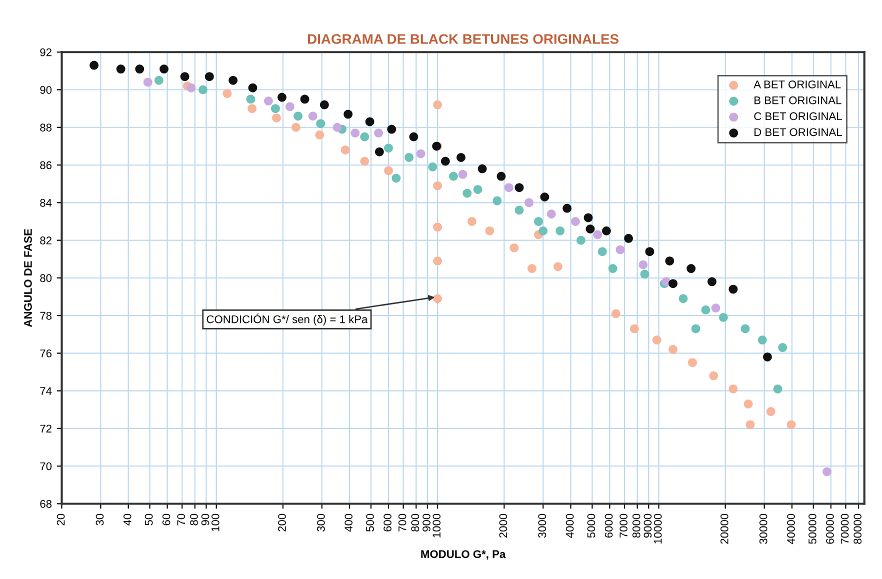 Image resolution: width=882 pixels, height=579 pixels. What do you see at coordinates (370, 523) in the screenshot?
I see `x-tick-label: 500` at bounding box center [370, 523].